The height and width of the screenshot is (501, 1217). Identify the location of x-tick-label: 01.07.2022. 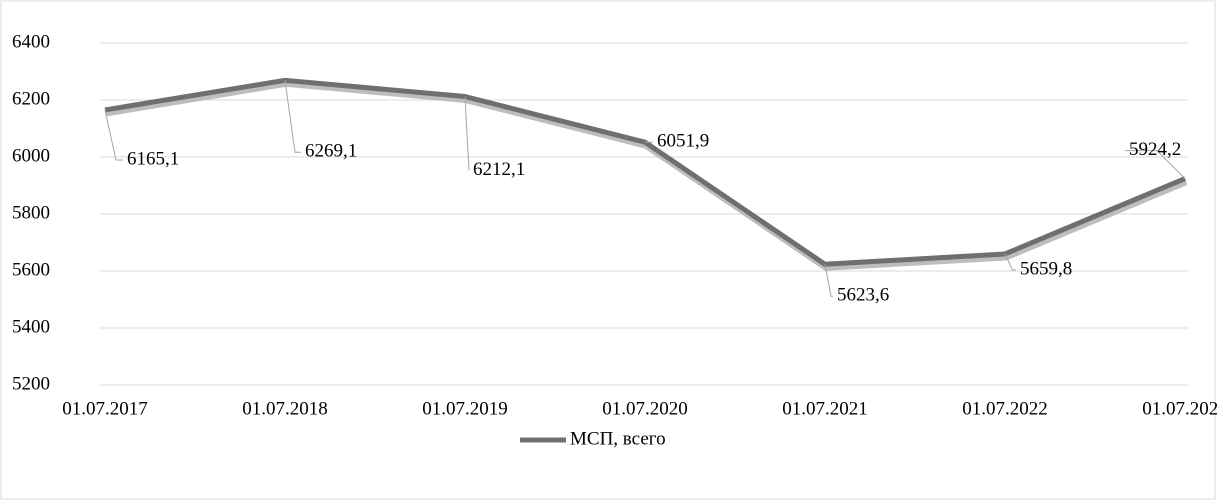
(1005, 408).